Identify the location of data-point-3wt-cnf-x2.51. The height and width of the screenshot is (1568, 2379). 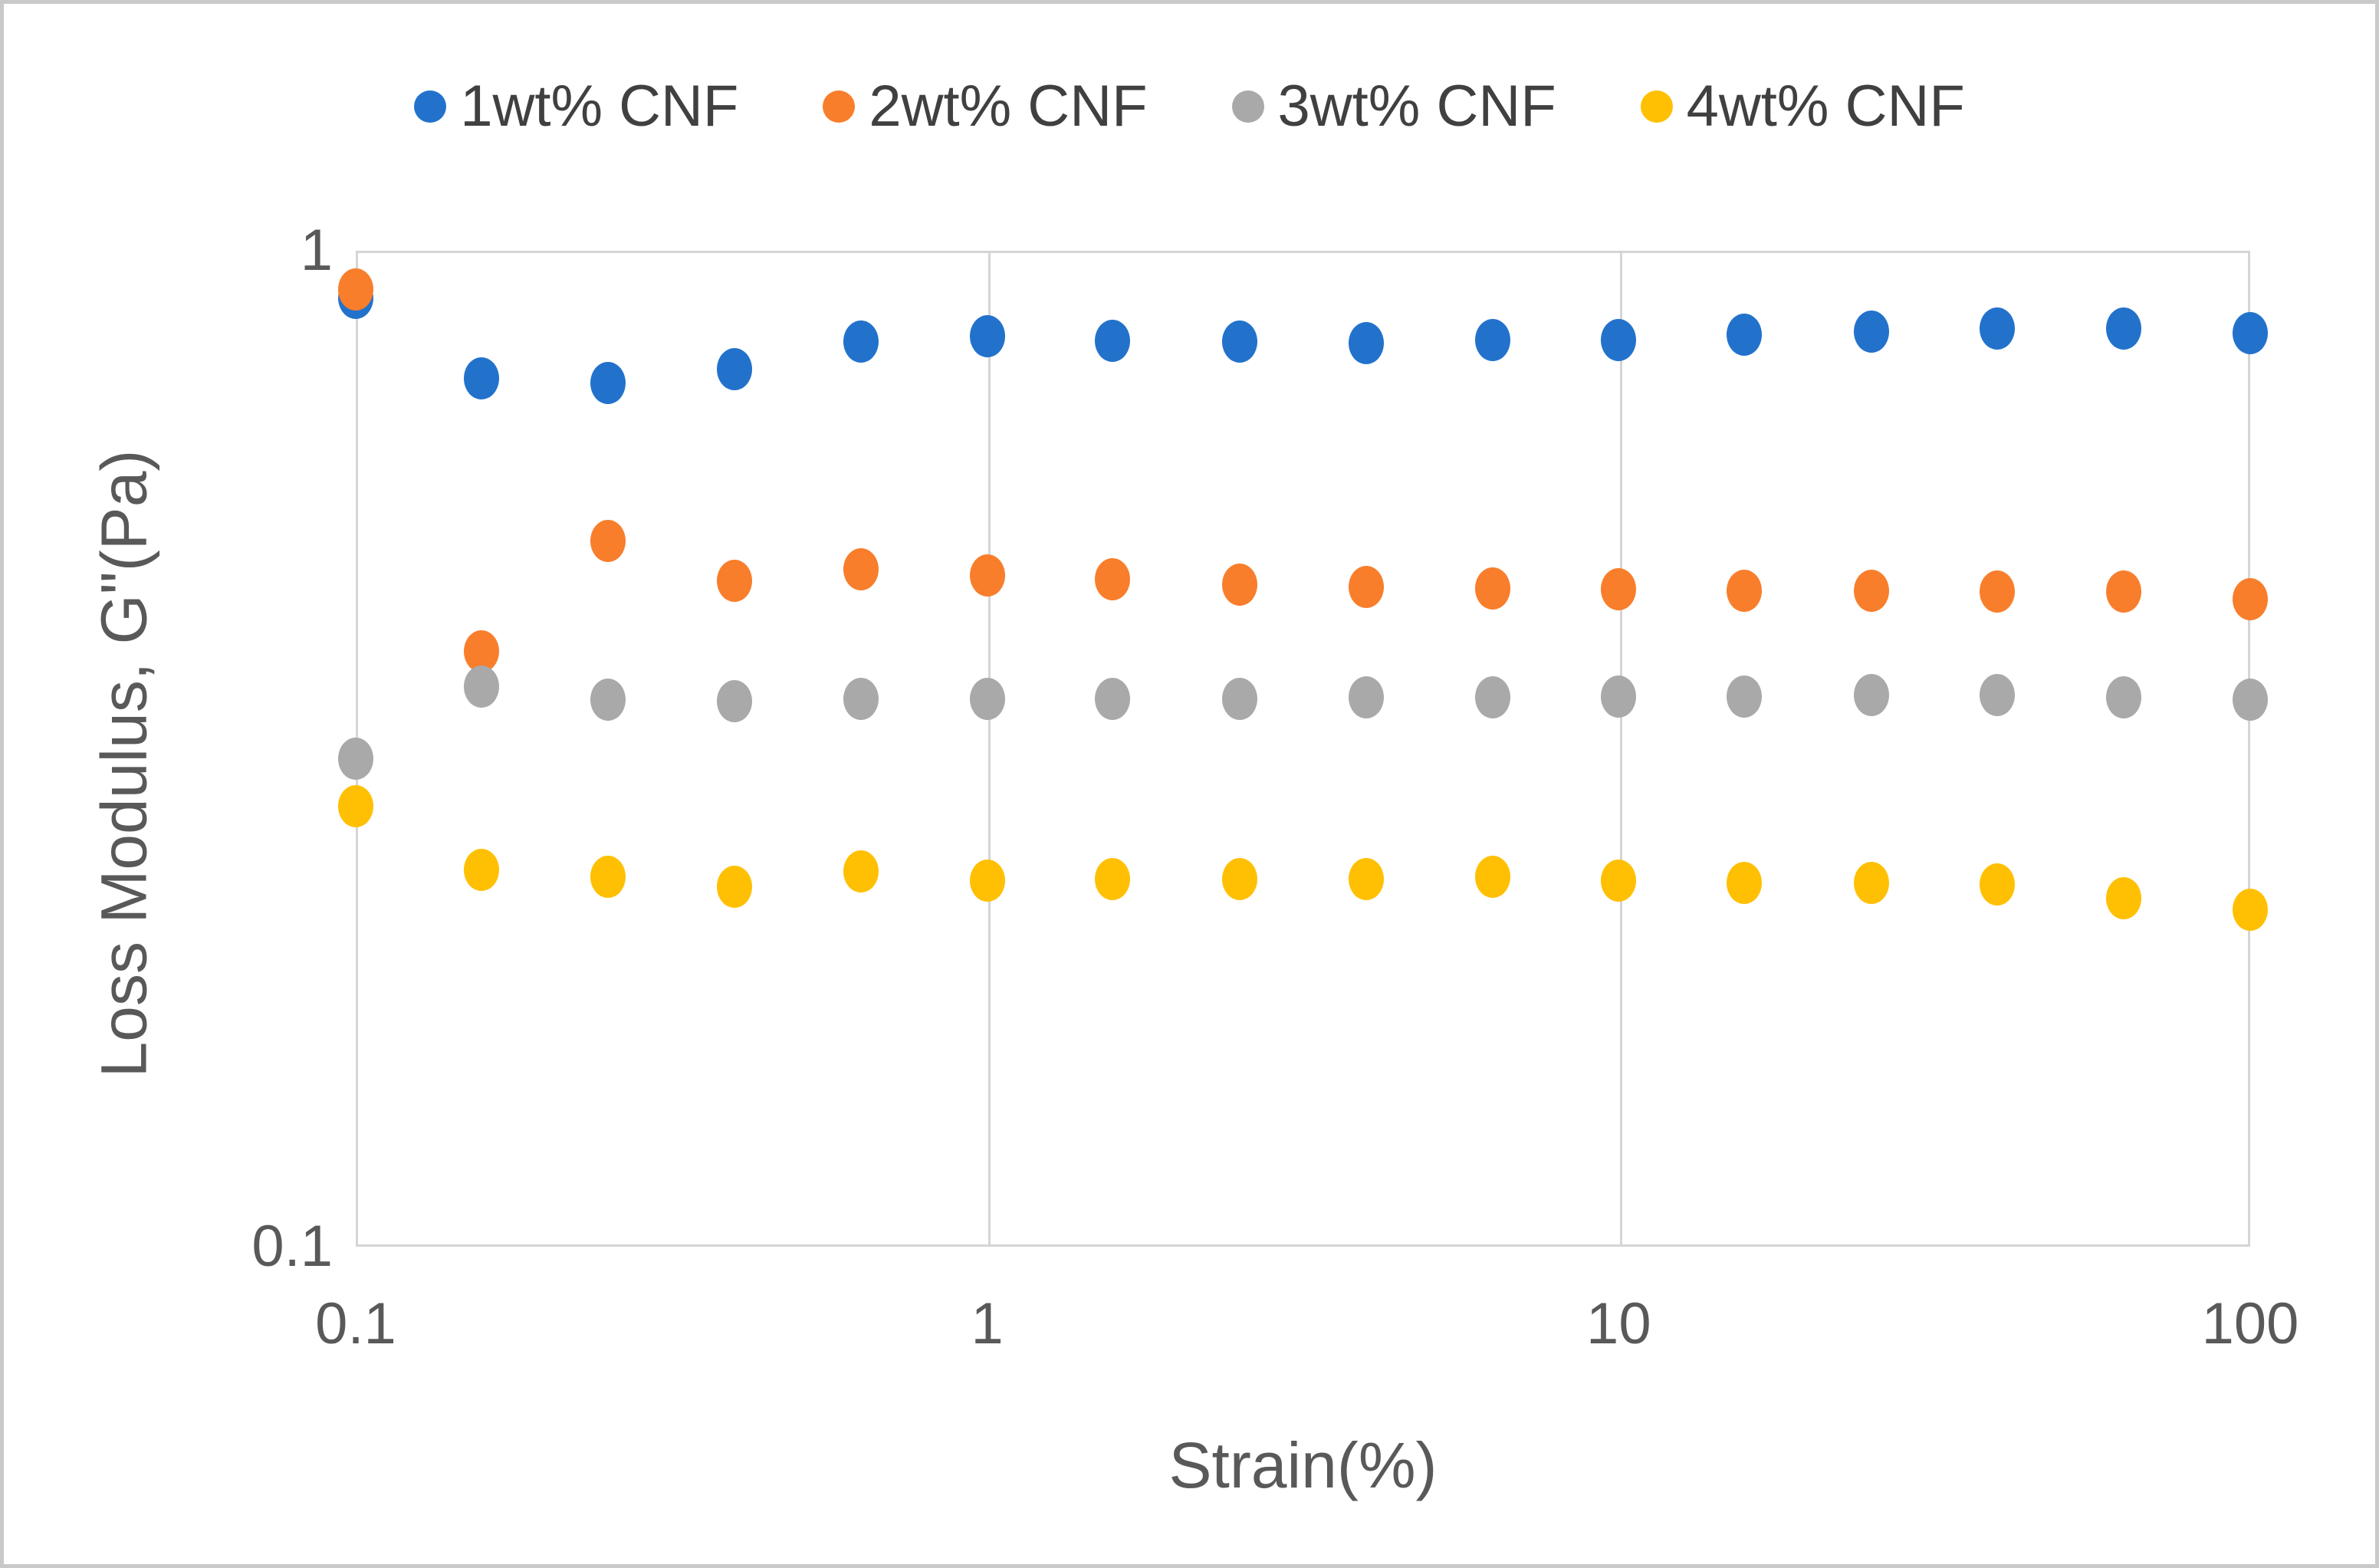
(1239, 699).